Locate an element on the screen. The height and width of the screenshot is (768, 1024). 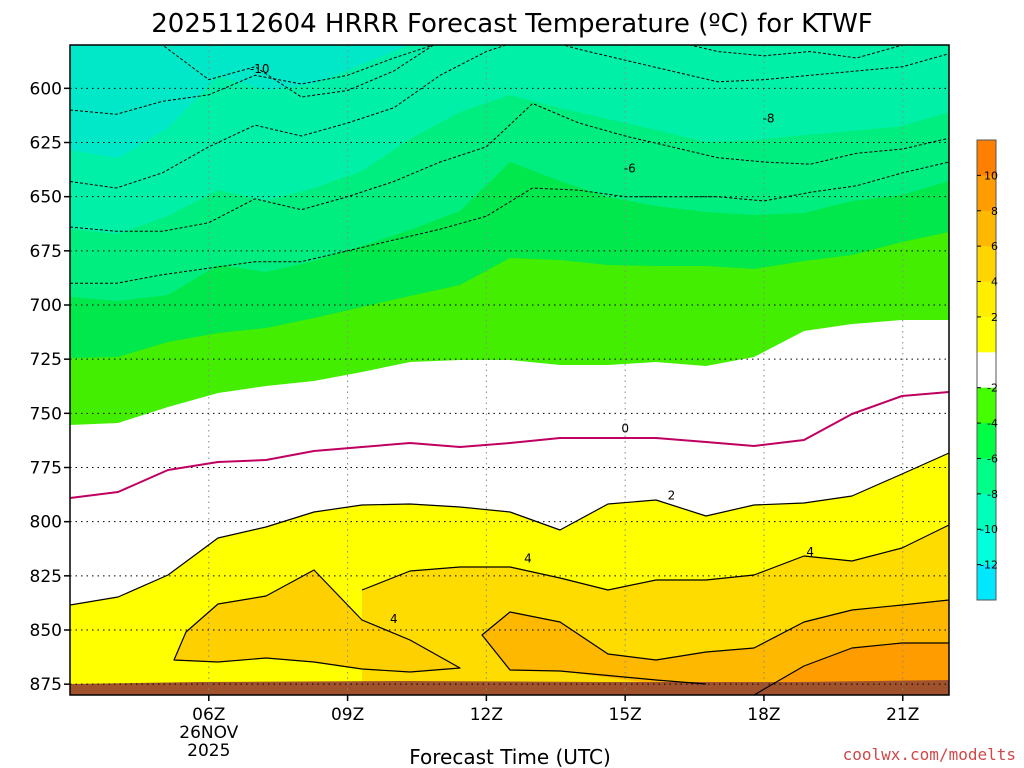
colorbar-frame is located at coordinates (986, 370).